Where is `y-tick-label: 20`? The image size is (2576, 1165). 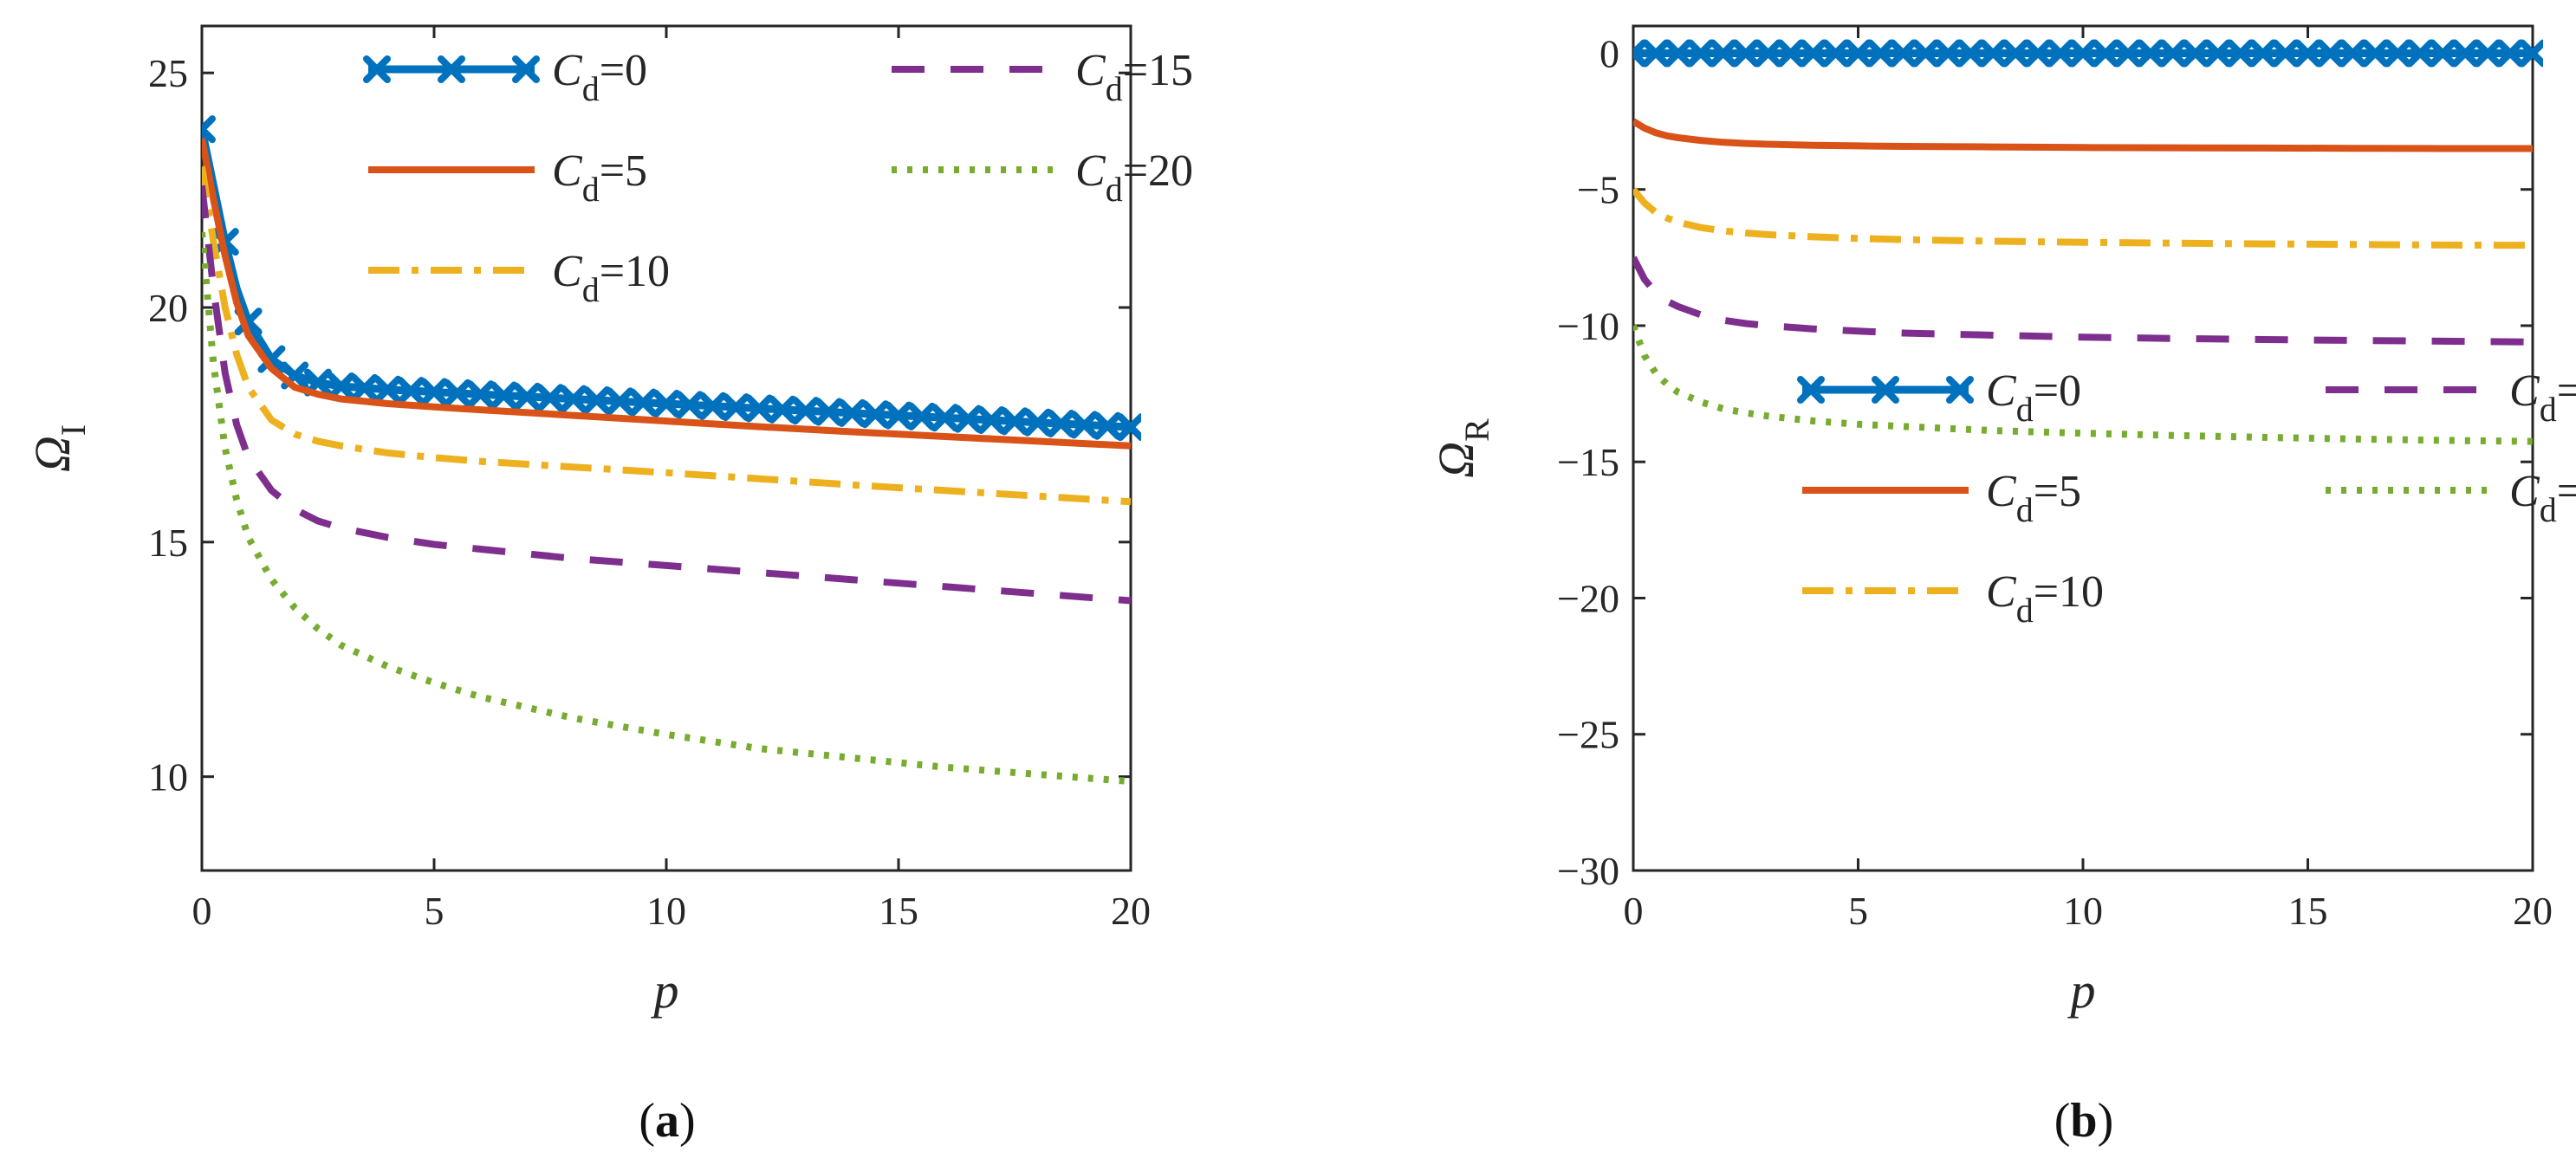
y-tick-label: 20 is located at coordinates (168, 308).